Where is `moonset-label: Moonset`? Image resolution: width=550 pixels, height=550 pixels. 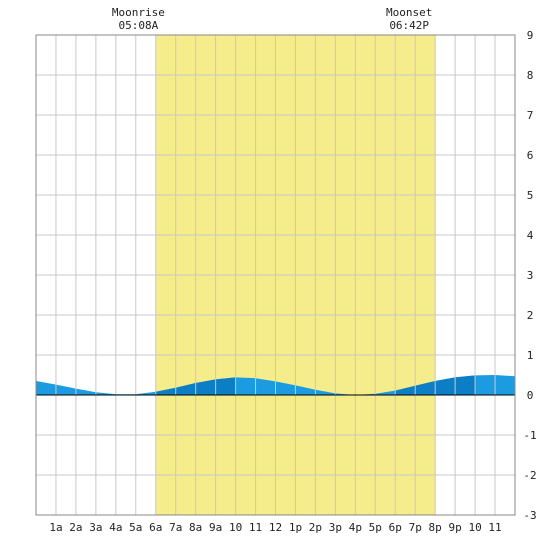 moonset-label: Moonset is located at coordinates (409, 12).